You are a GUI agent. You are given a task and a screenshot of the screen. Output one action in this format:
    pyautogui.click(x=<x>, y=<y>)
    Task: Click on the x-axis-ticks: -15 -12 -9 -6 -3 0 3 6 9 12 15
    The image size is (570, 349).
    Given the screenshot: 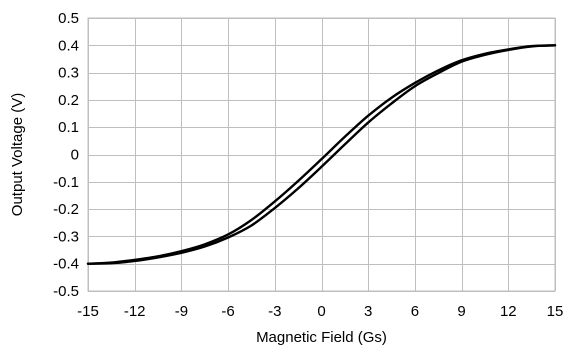 What is the action you would take?
    pyautogui.click(x=320, y=311)
    